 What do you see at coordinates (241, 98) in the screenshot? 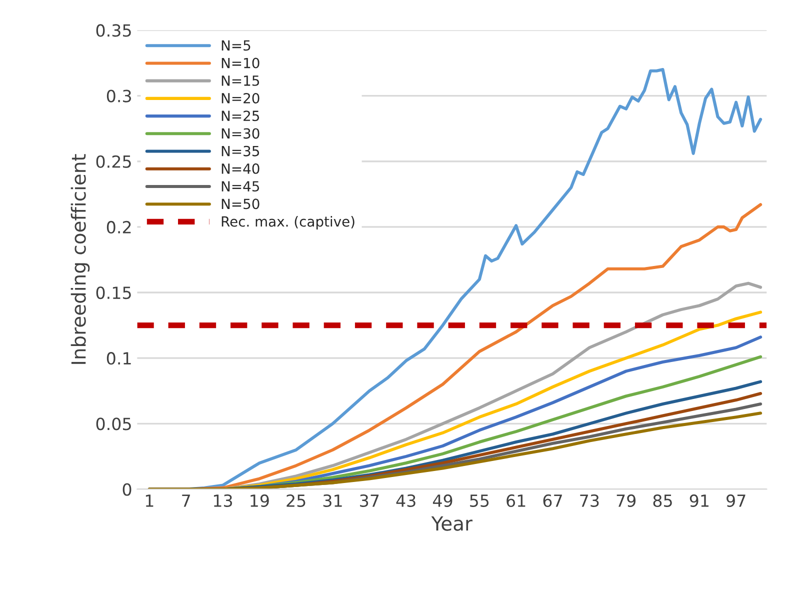
I see `legend-label: N=20` at bounding box center [241, 98].